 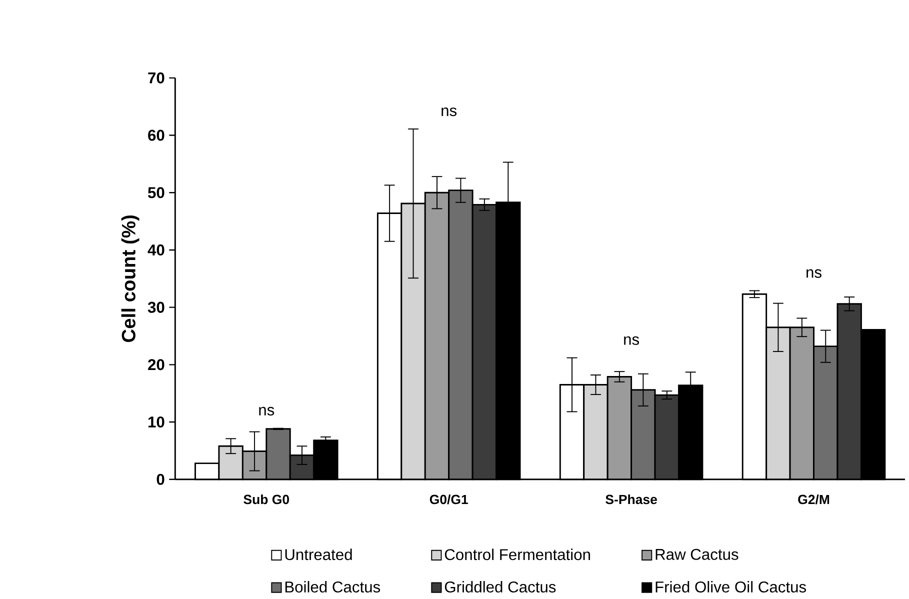 I want to click on y-tick-label: 70, so click(x=156, y=78).